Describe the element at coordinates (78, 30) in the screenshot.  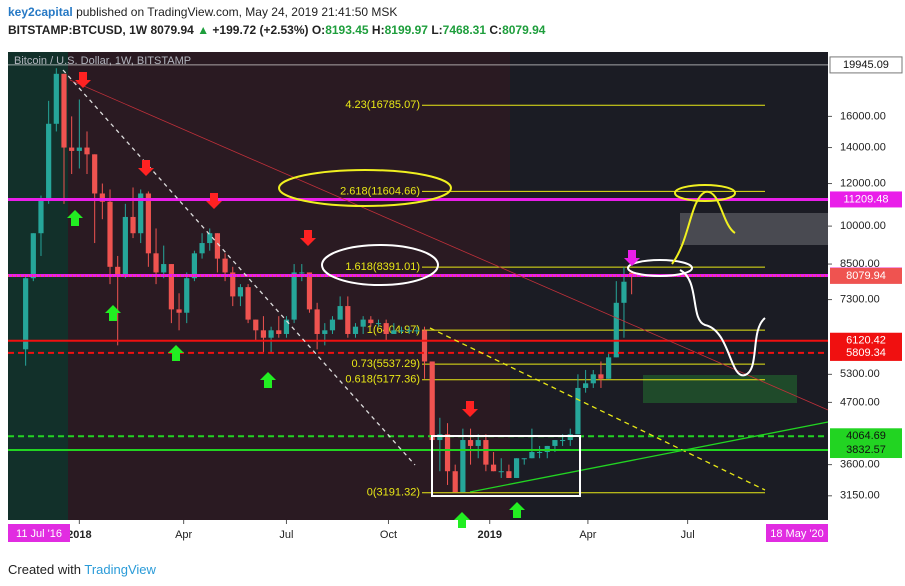
I see `symbol: BITSTAMP:BTCUSD, 1W` at that location.